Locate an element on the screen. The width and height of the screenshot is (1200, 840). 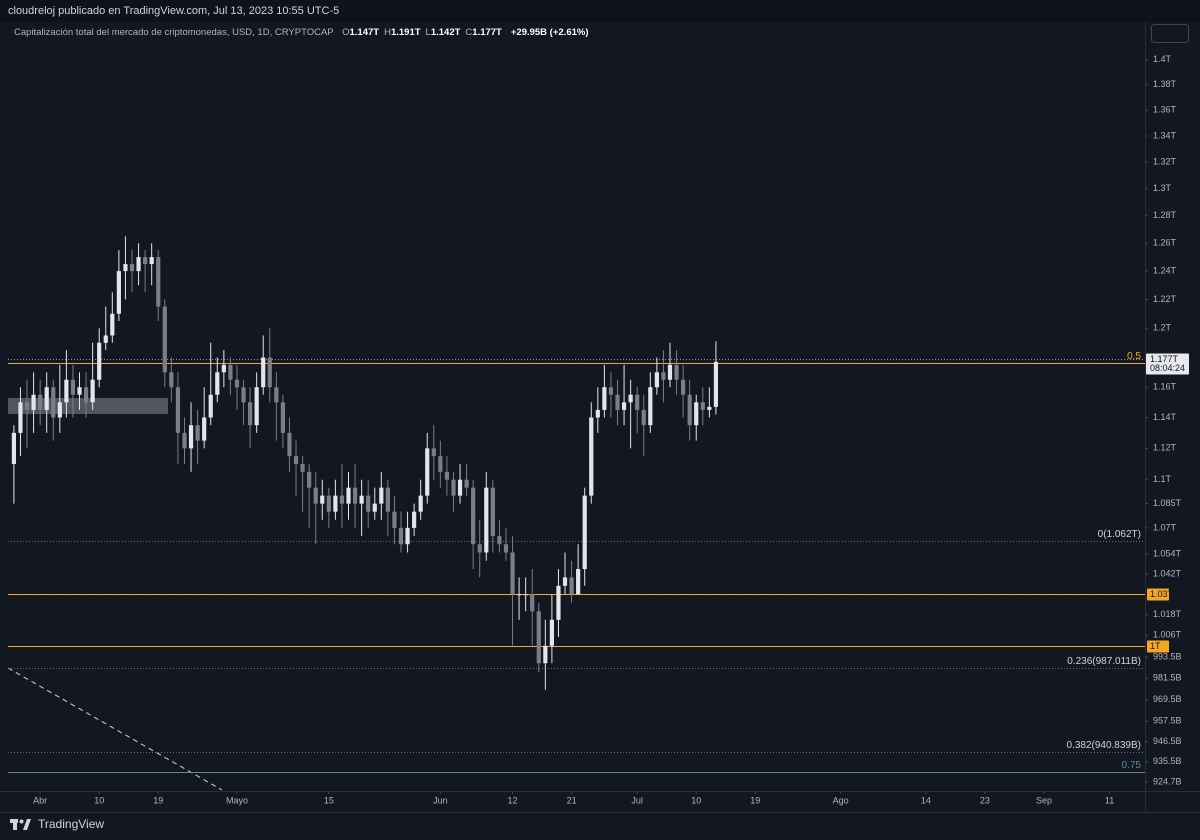
footer: TradingView is located at coordinates (57, 824).